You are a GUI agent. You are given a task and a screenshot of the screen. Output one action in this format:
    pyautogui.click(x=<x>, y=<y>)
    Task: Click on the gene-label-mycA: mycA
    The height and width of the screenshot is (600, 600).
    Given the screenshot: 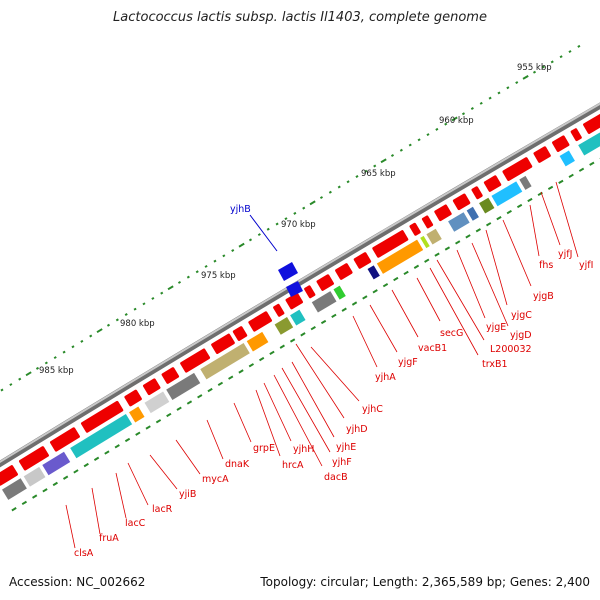 What is the action you would take?
    pyautogui.click(x=215, y=479)
    